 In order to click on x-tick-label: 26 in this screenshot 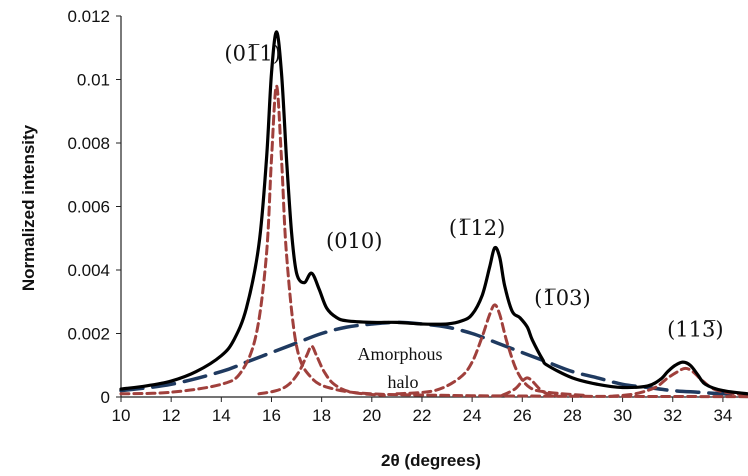, I will do `click(522, 415)`.